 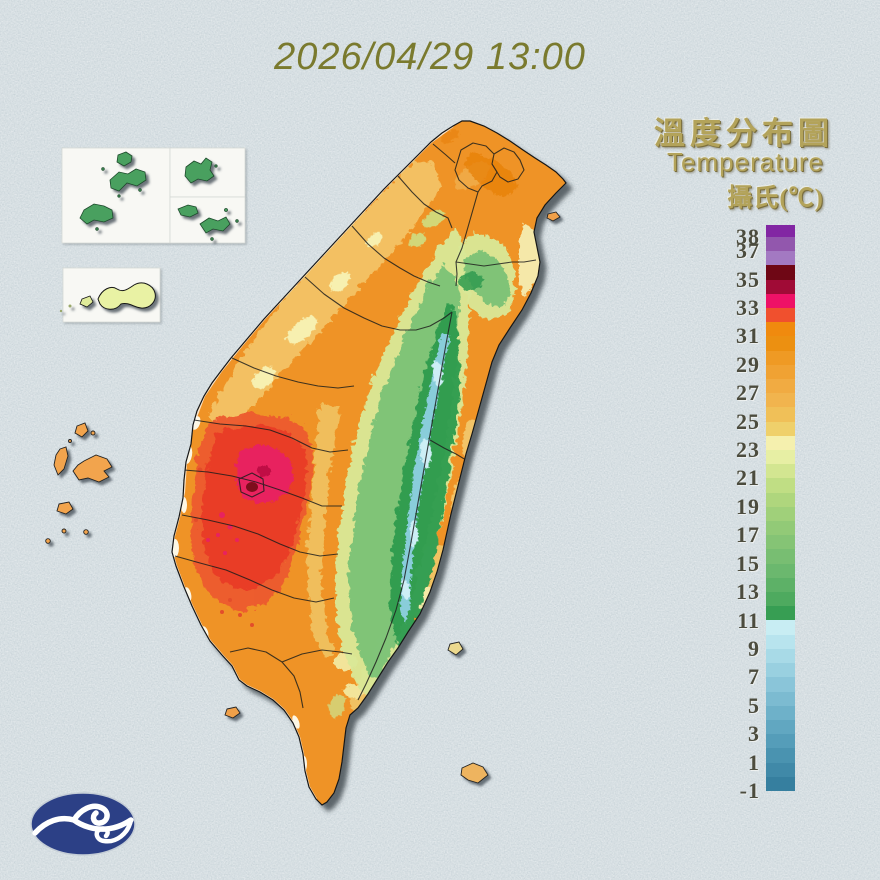 I want to click on scale-tick-label: 38, so click(x=748, y=236).